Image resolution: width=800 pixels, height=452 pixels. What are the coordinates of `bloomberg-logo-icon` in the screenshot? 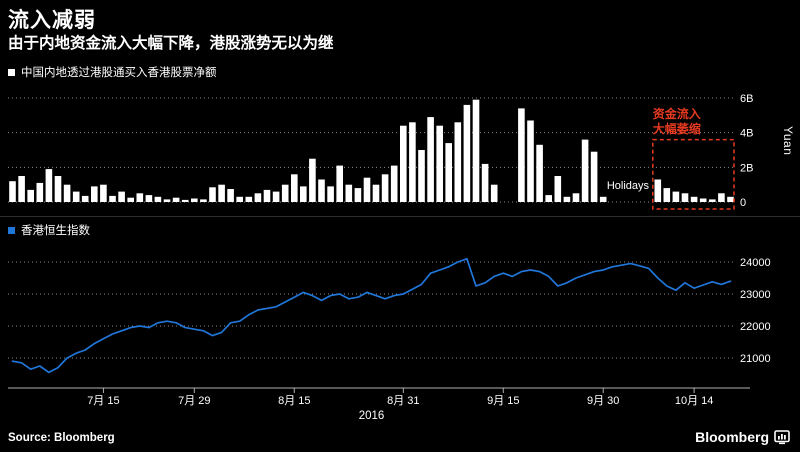 It's located at (782, 436).